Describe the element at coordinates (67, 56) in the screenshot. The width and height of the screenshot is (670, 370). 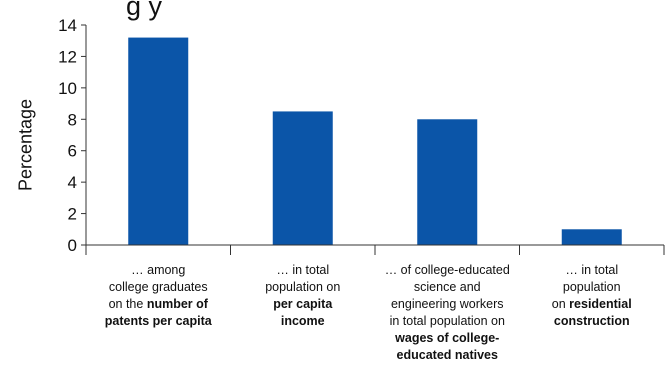
I see `y-tick-label: 12` at that location.